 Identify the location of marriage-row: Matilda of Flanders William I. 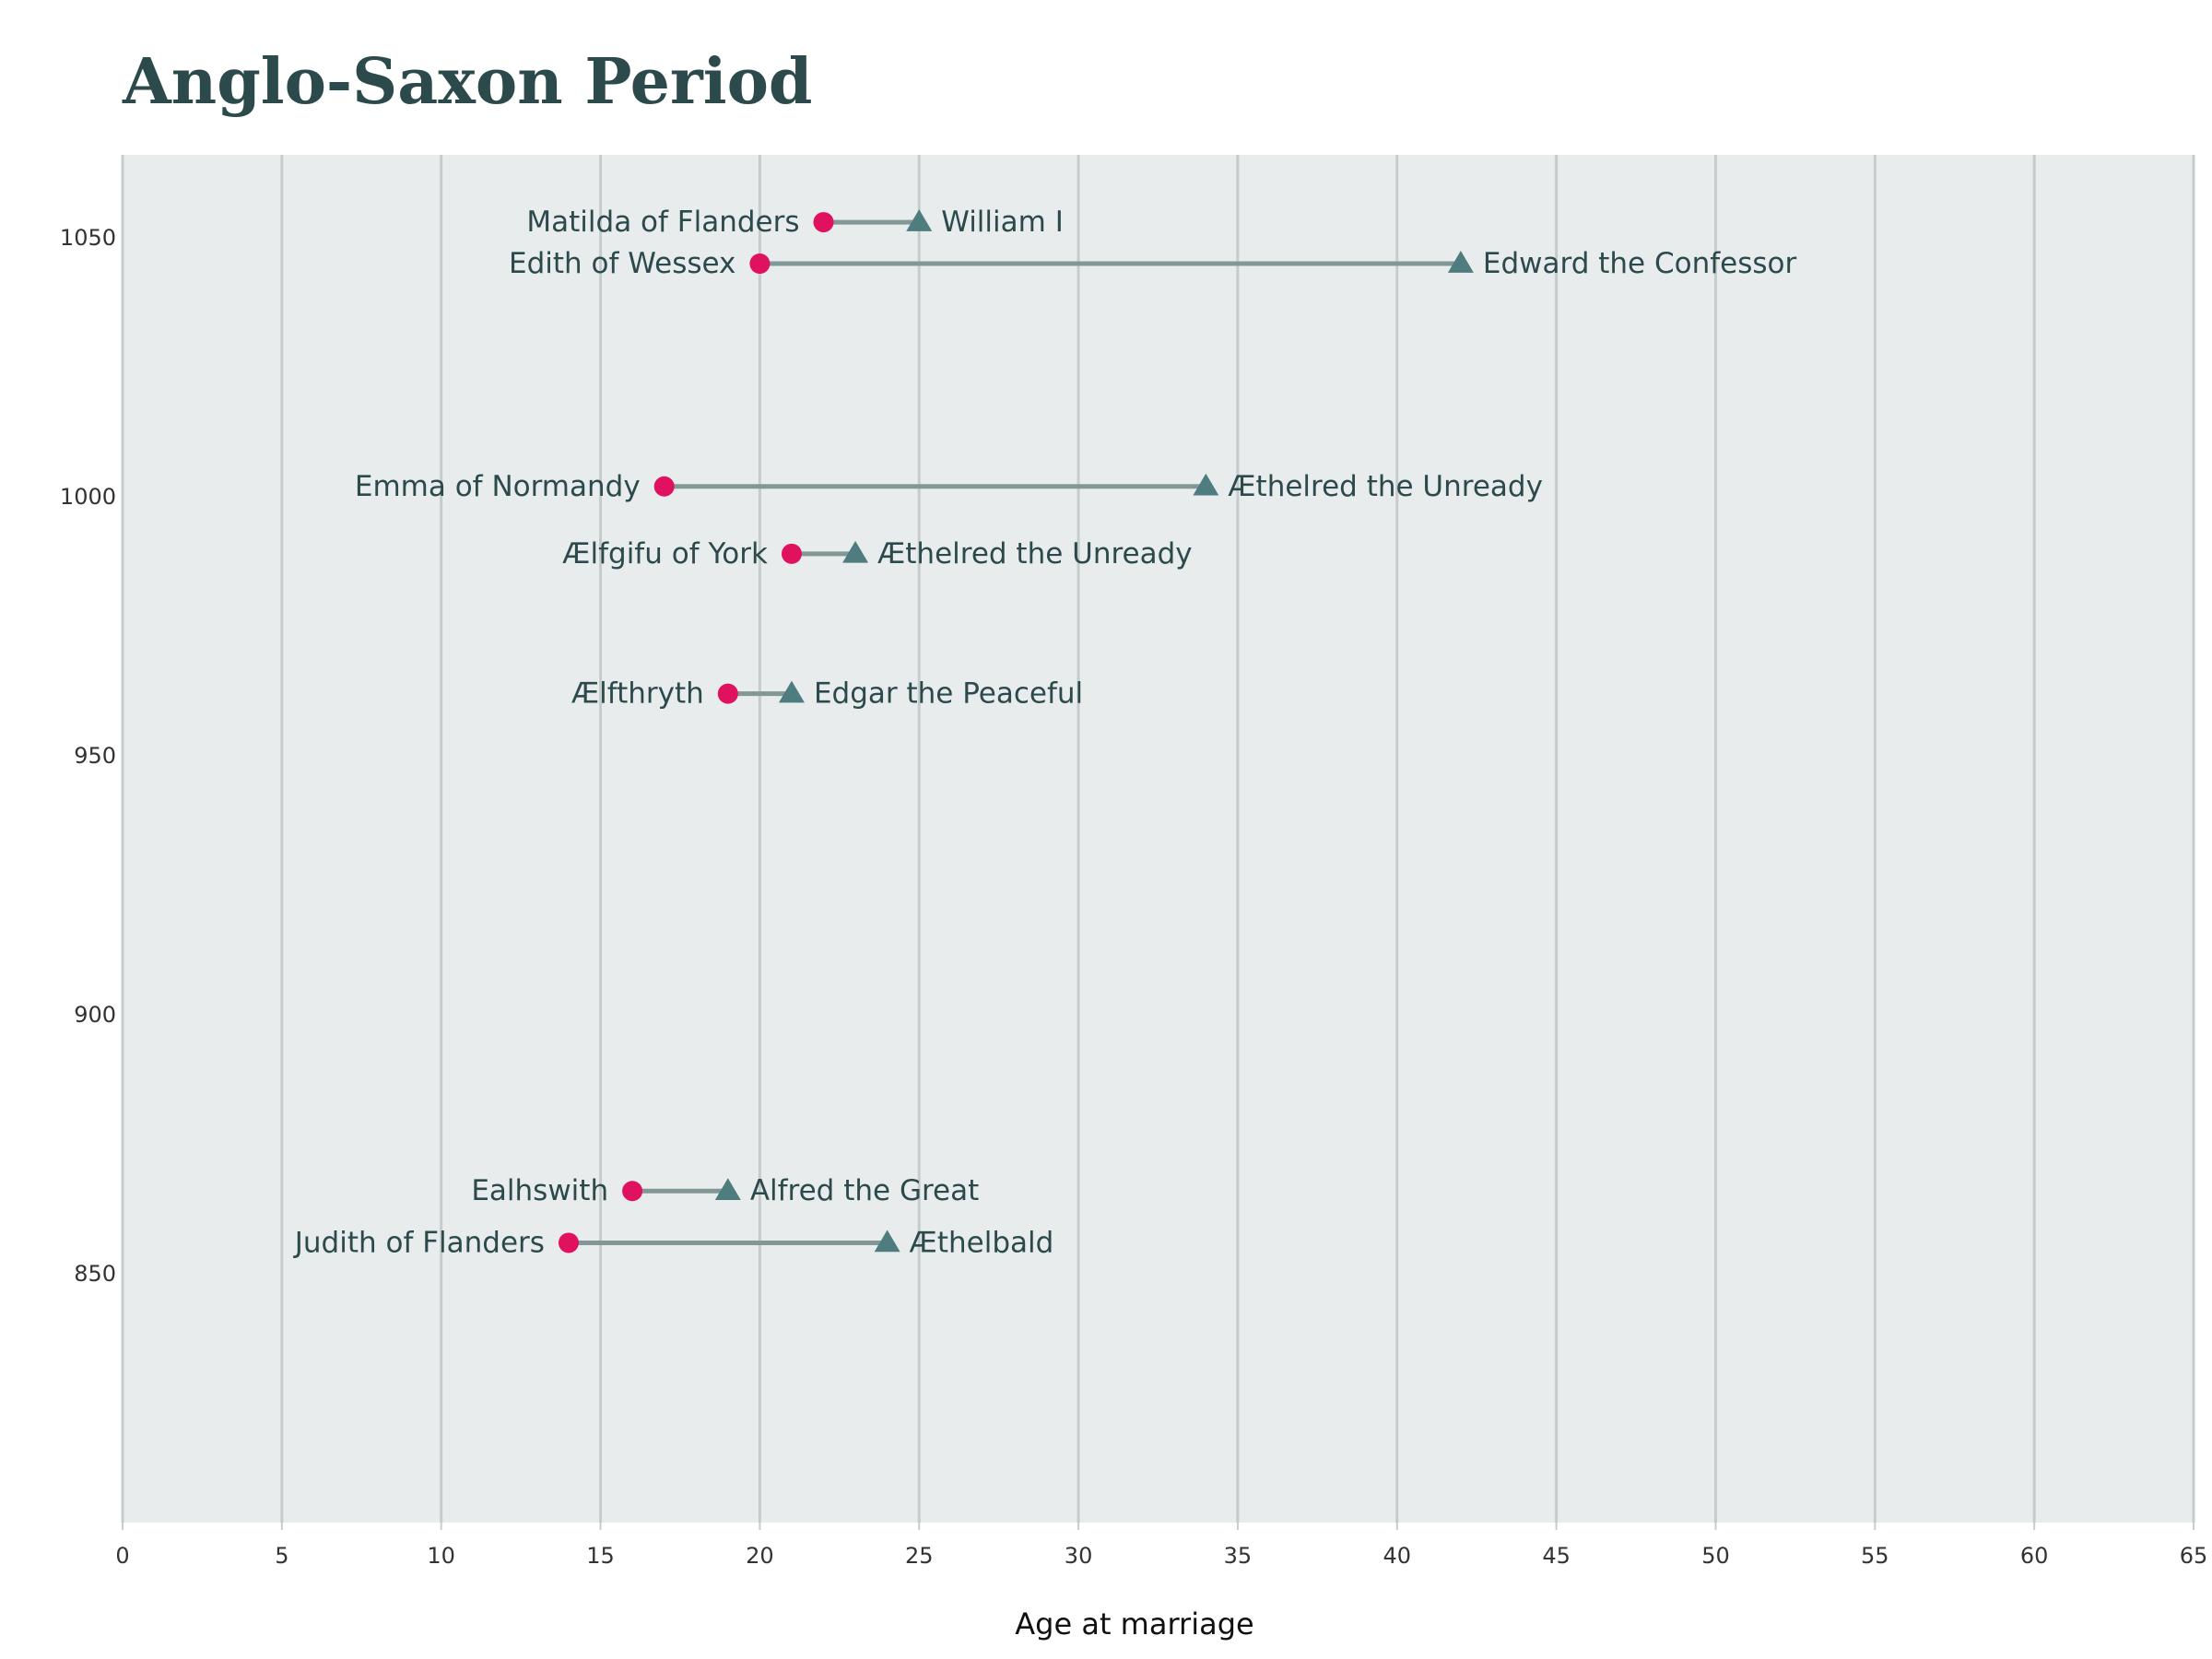
(794, 222).